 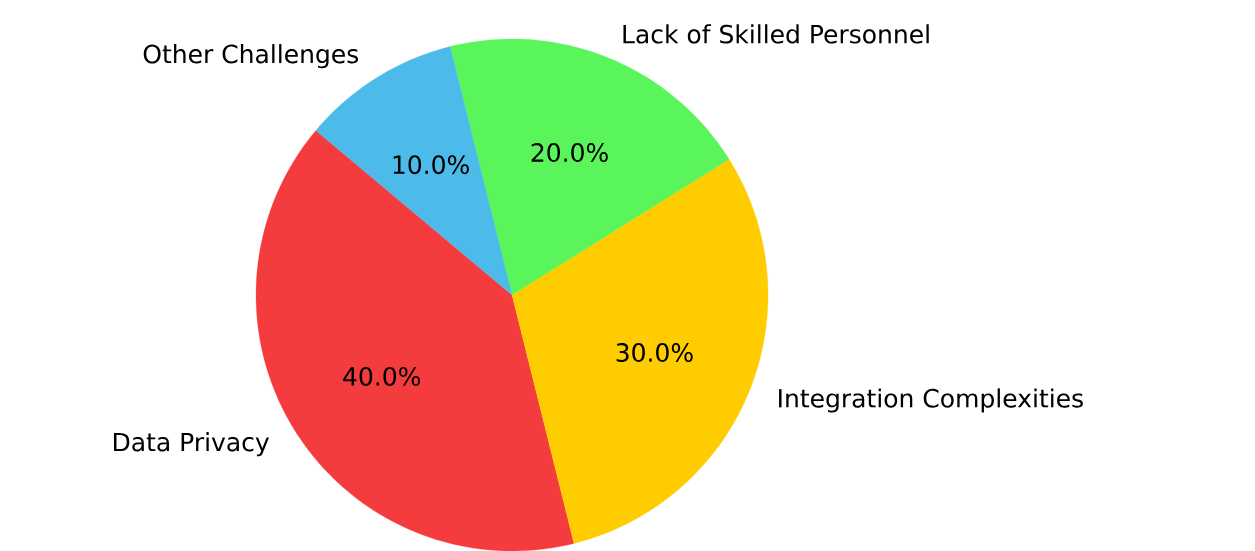 I want to click on data-label: 30.0%, so click(x=654, y=352).